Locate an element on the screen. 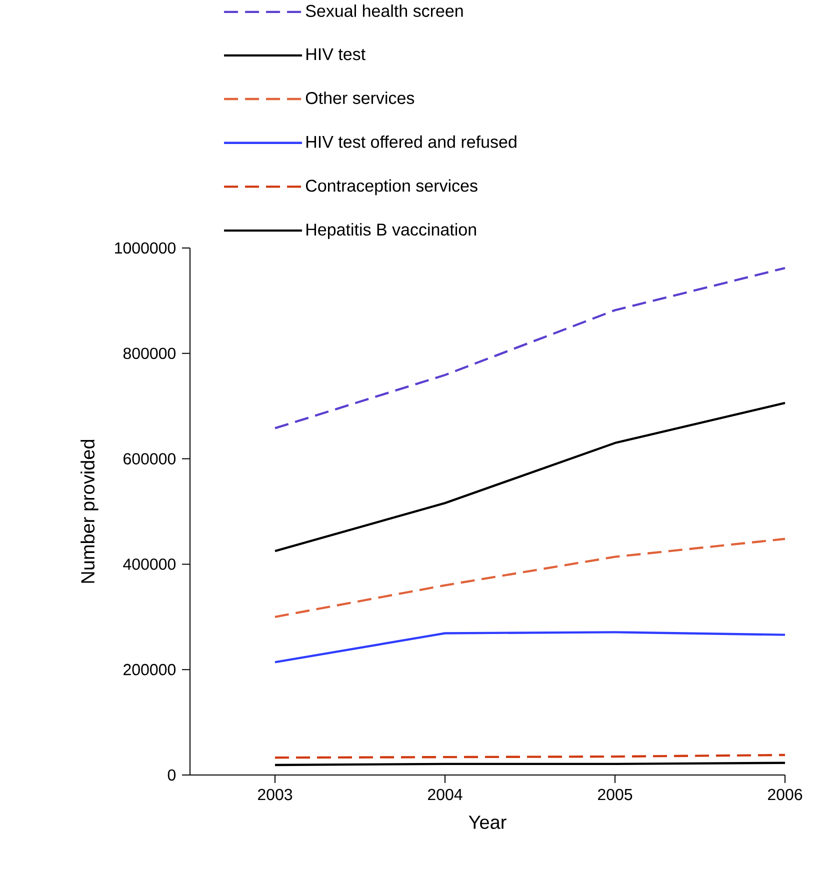  x-tick-label: 2004 is located at coordinates (445, 794).